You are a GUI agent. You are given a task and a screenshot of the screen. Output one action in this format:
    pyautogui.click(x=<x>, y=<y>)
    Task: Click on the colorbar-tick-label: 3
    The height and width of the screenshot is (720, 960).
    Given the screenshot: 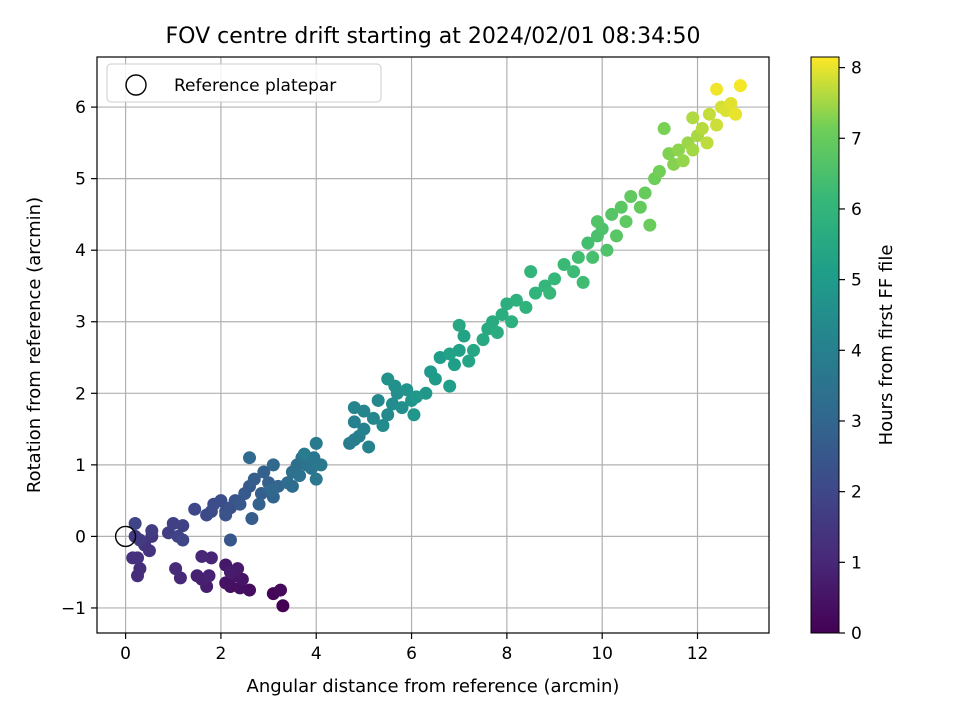 What is the action you would take?
    pyautogui.click(x=856, y=422)
    